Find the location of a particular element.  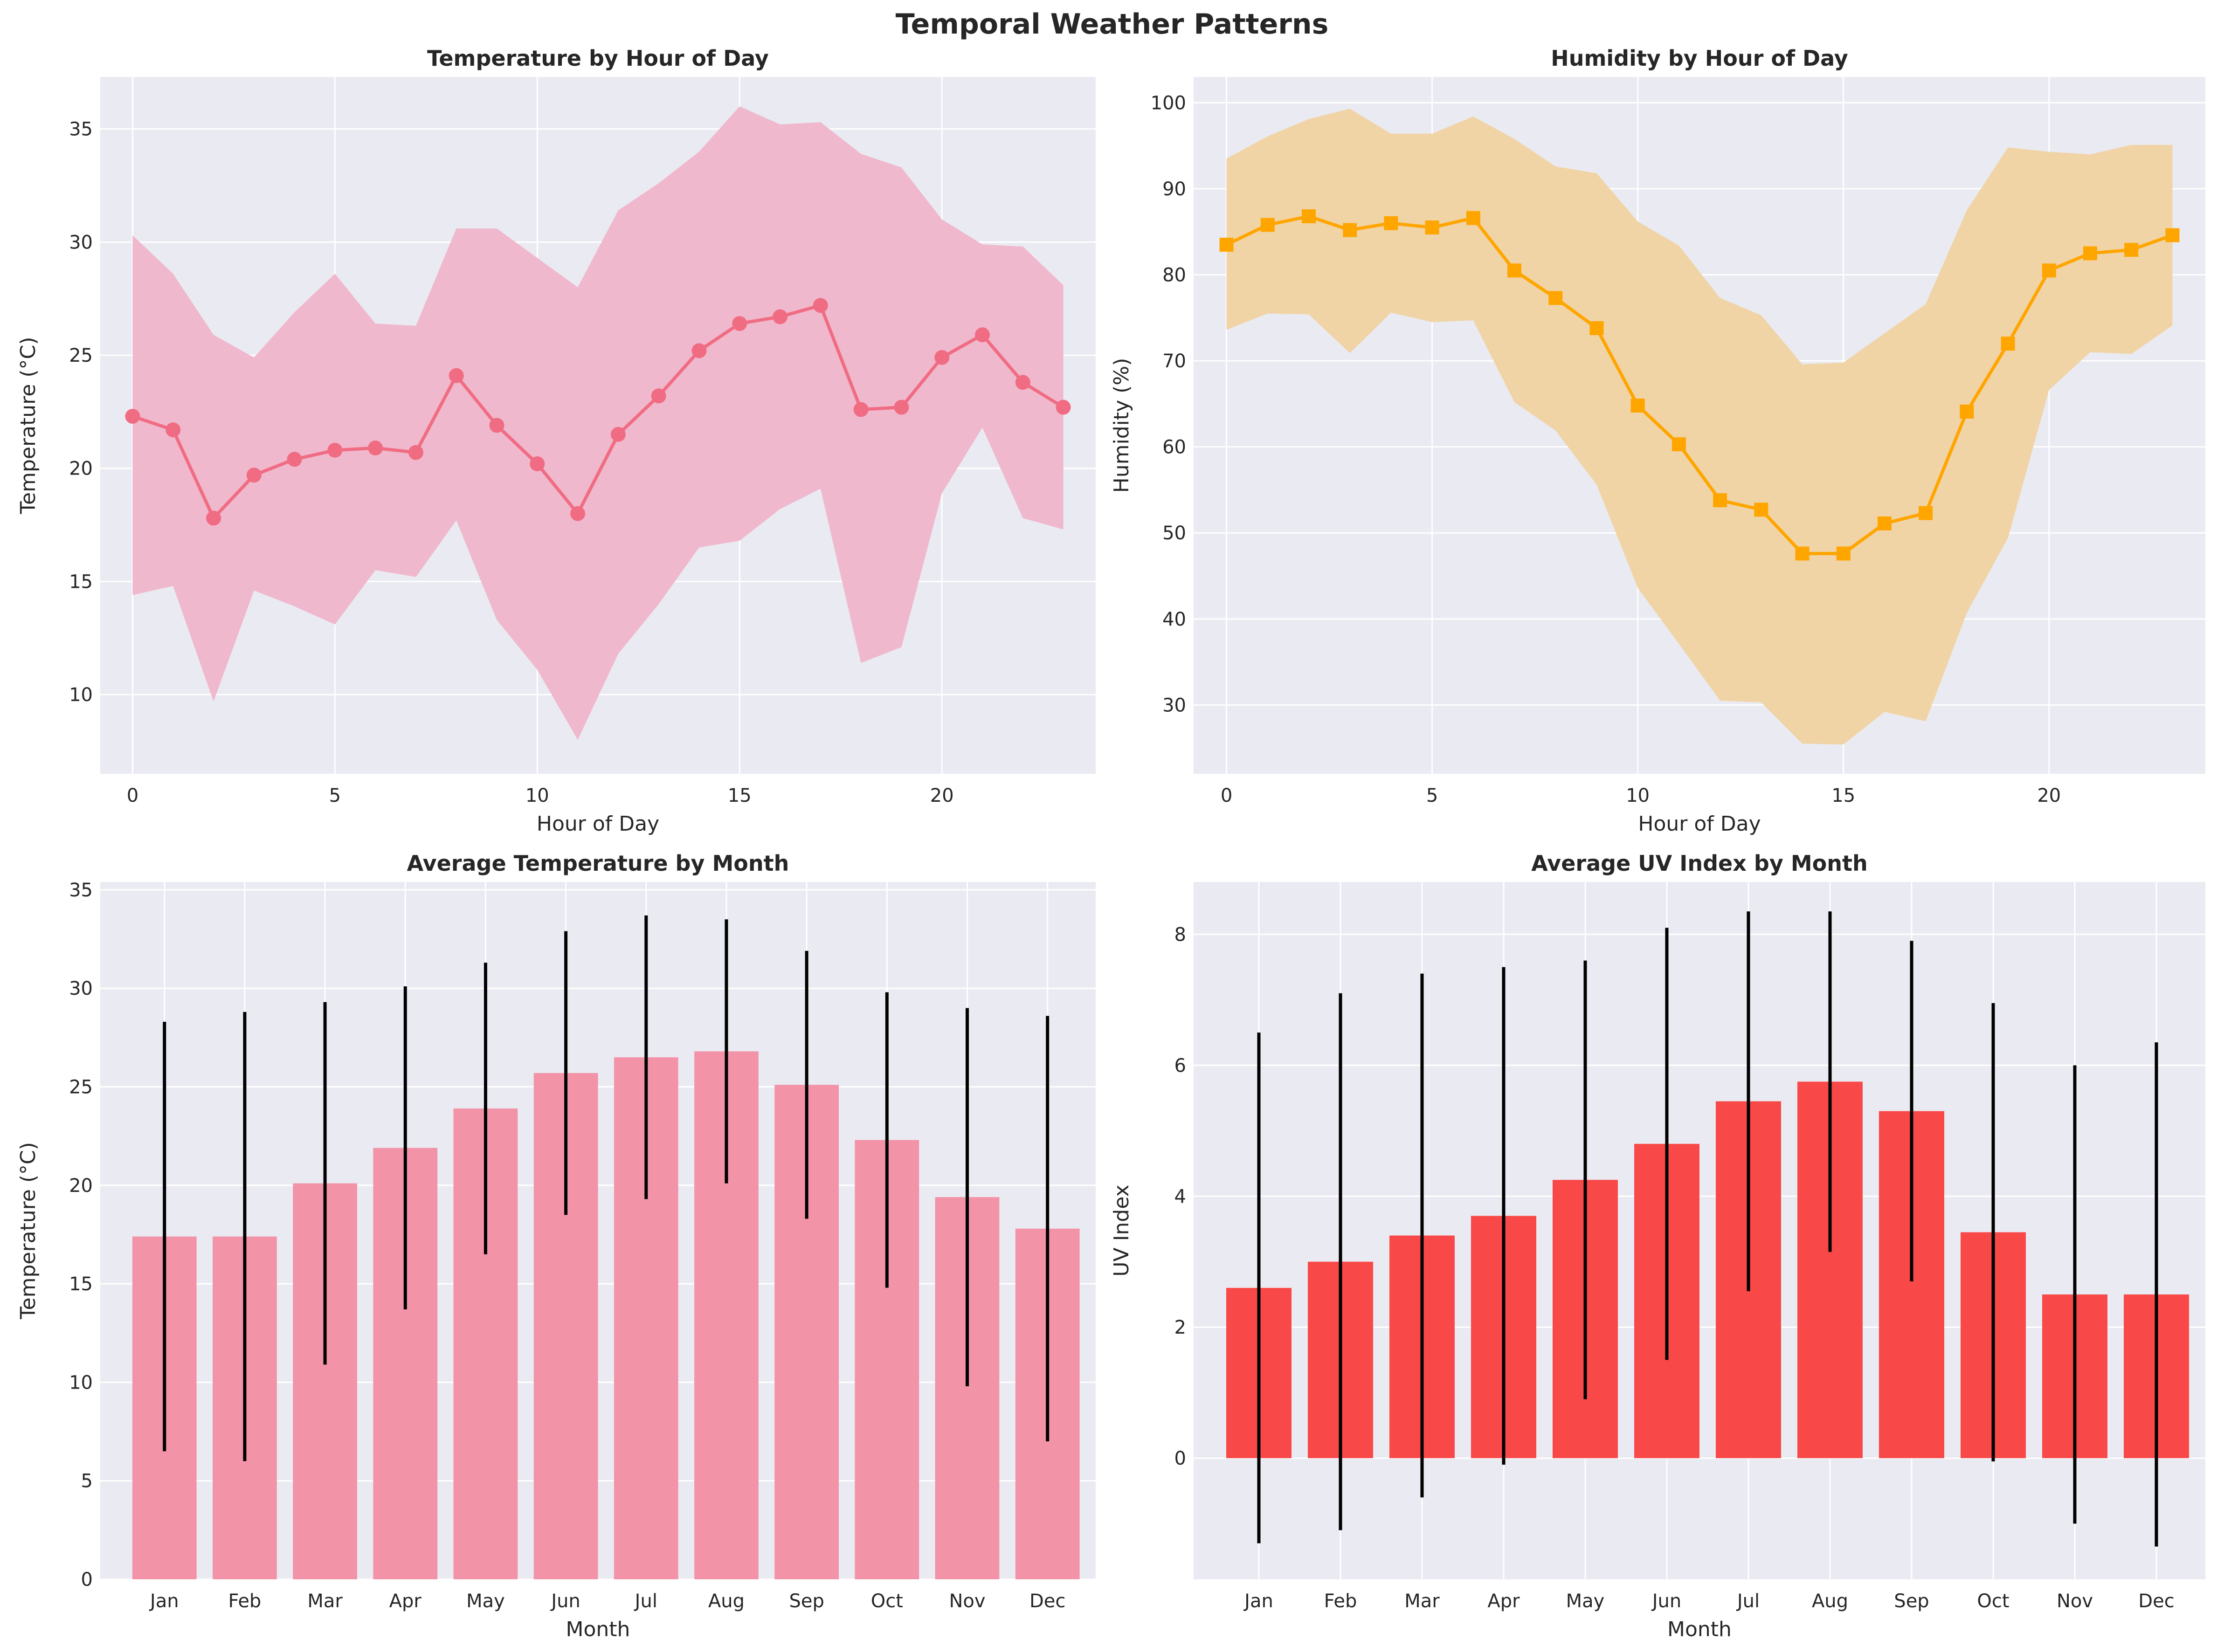

panel-title: Humidity by Hour of Day is located at coordinates (1700, 59).